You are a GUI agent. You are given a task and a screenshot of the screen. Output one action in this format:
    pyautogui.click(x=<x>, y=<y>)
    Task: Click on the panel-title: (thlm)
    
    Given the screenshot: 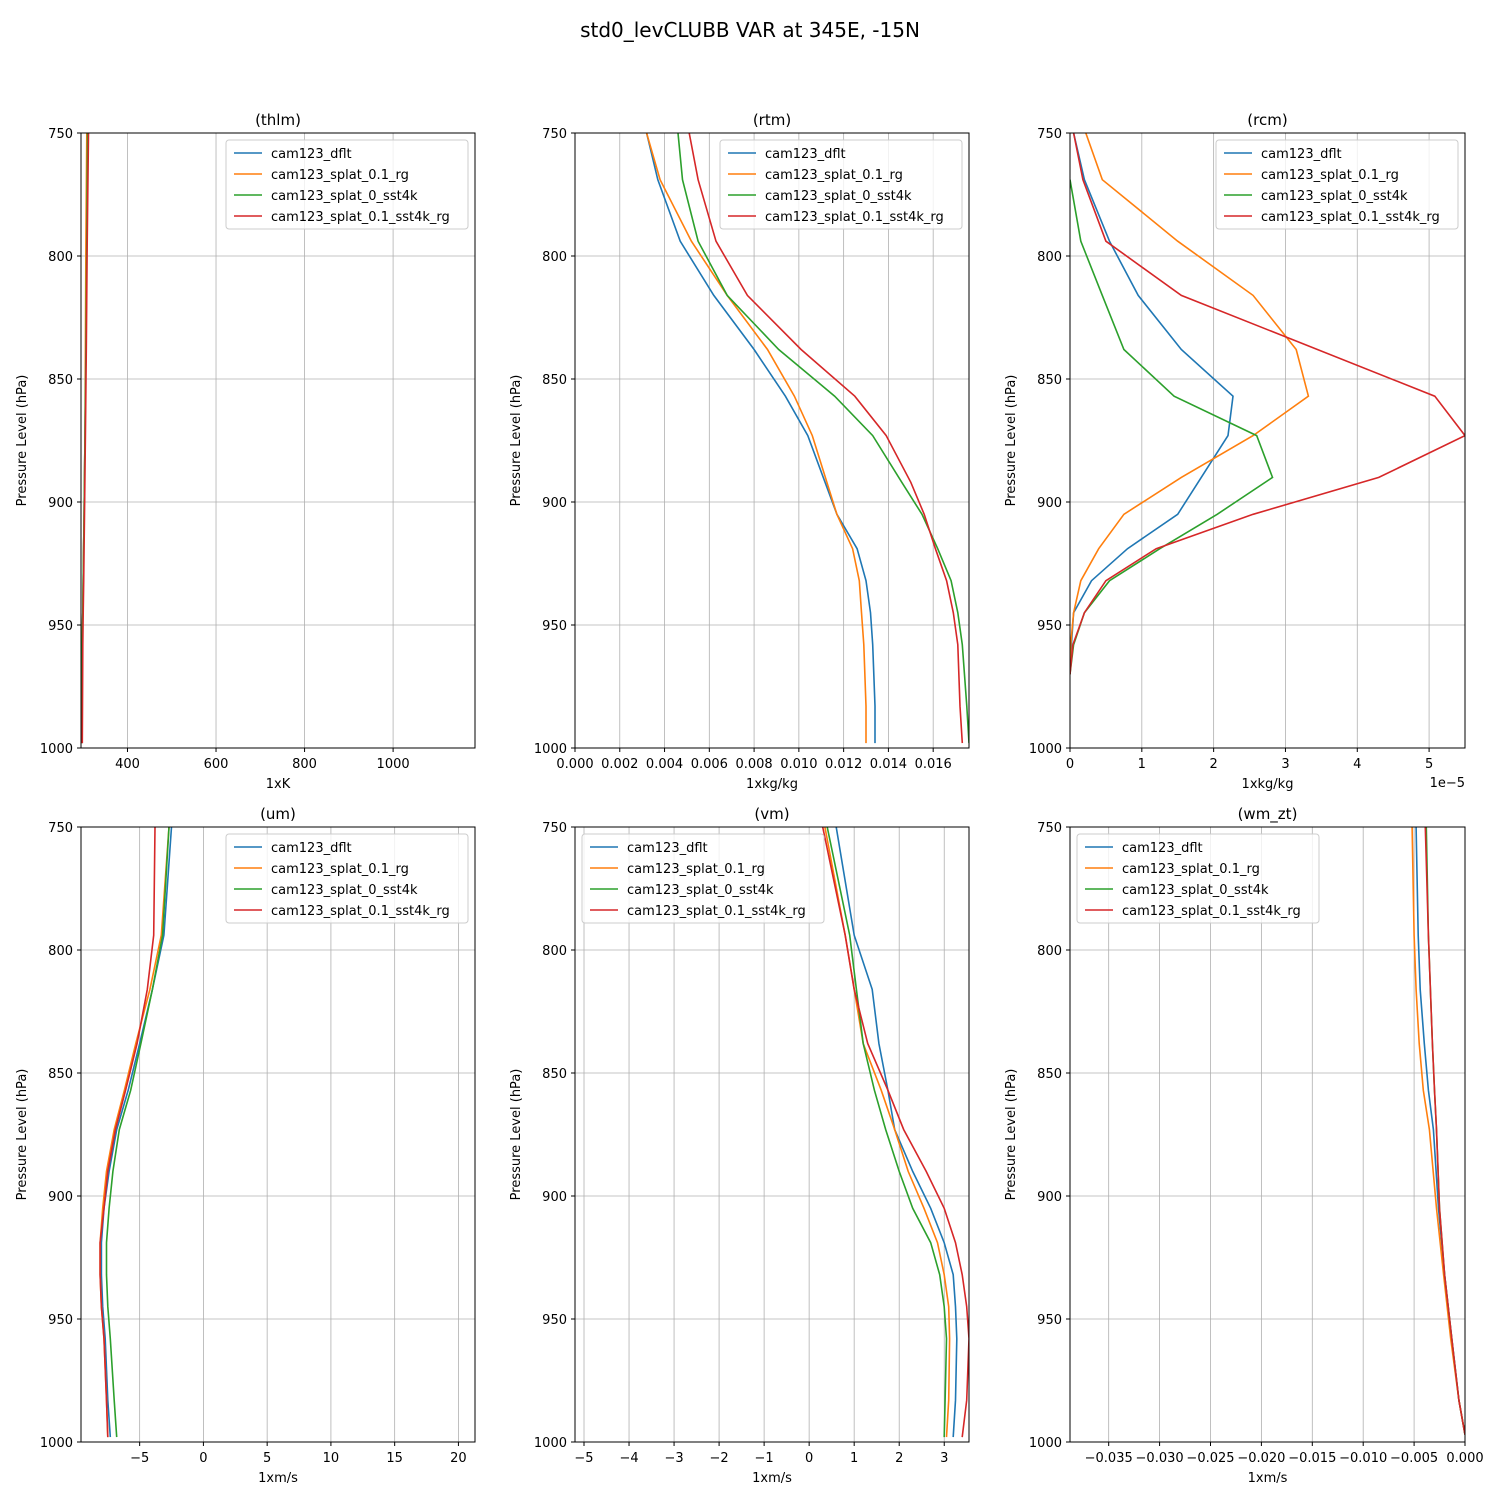 What is the action you would take?
    pyautogui.click(x=278, y=120)
    